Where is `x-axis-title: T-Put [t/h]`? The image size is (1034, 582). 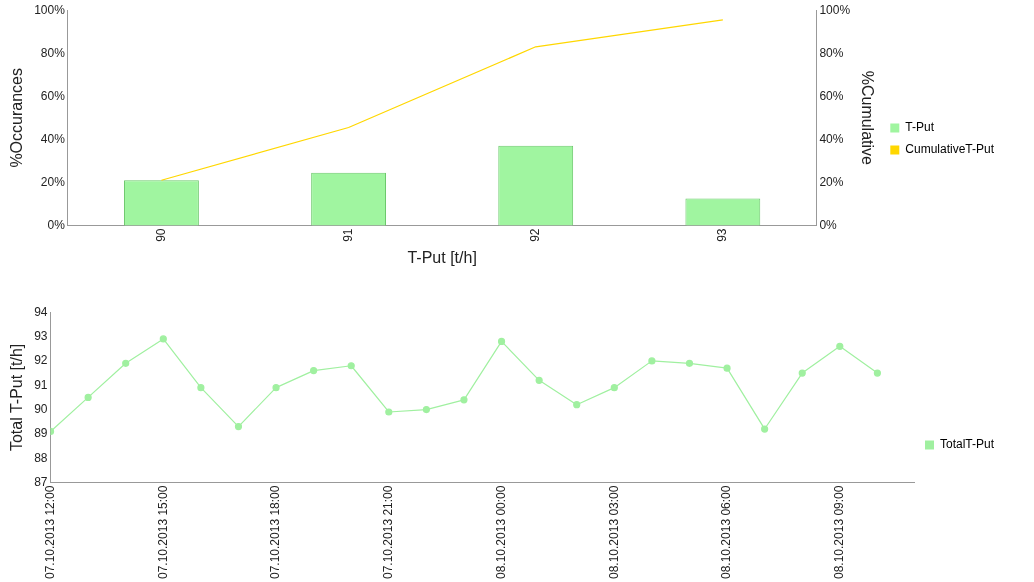
x-axis-title: T-Put [t/h] is located at coordinates (442, 257).